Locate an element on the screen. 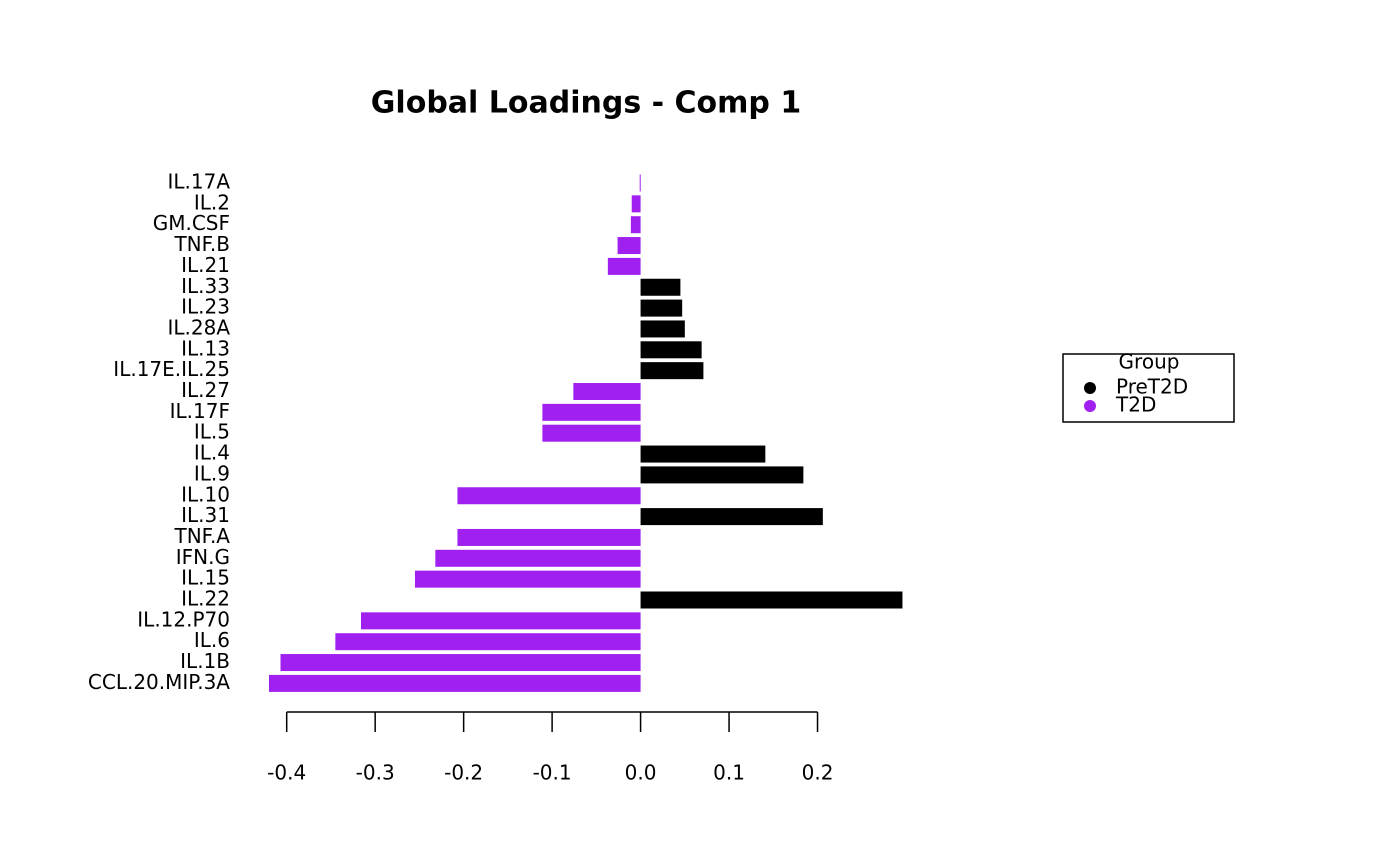 The width and height of the screenshot is (1400, 866). y-tick-label: TNF.B is located at coordinates (201, 244).